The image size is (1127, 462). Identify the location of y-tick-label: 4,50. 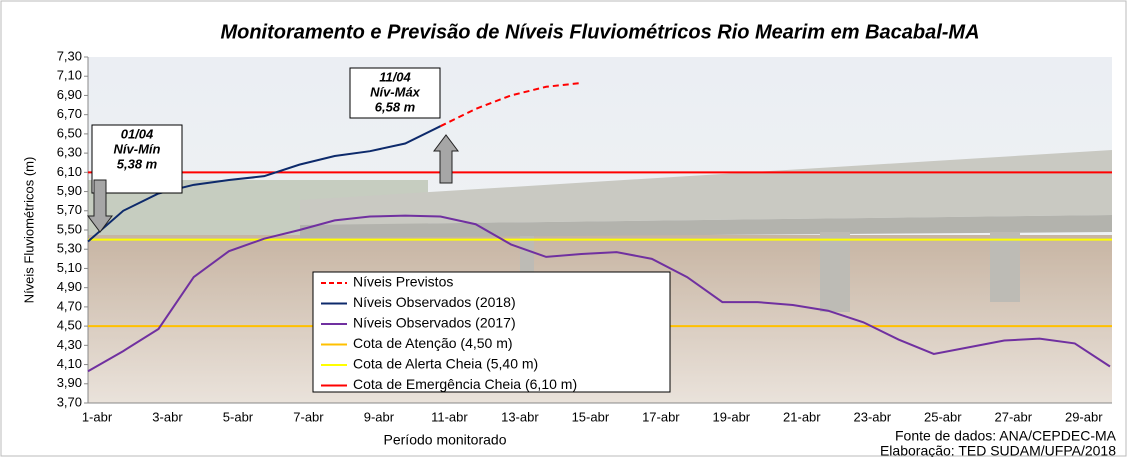
(69, 325).